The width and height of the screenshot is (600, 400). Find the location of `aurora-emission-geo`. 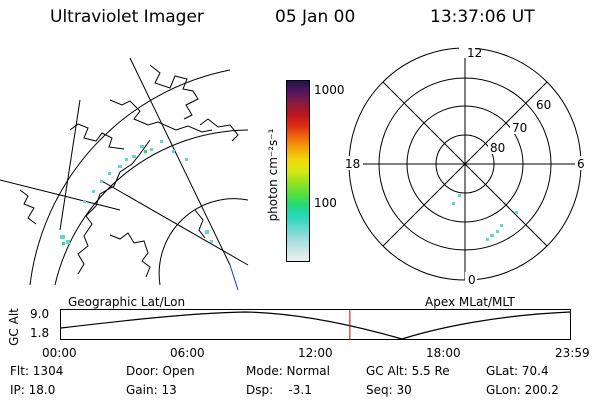

aurora-emission-geo is located at coordinates (136, 192).